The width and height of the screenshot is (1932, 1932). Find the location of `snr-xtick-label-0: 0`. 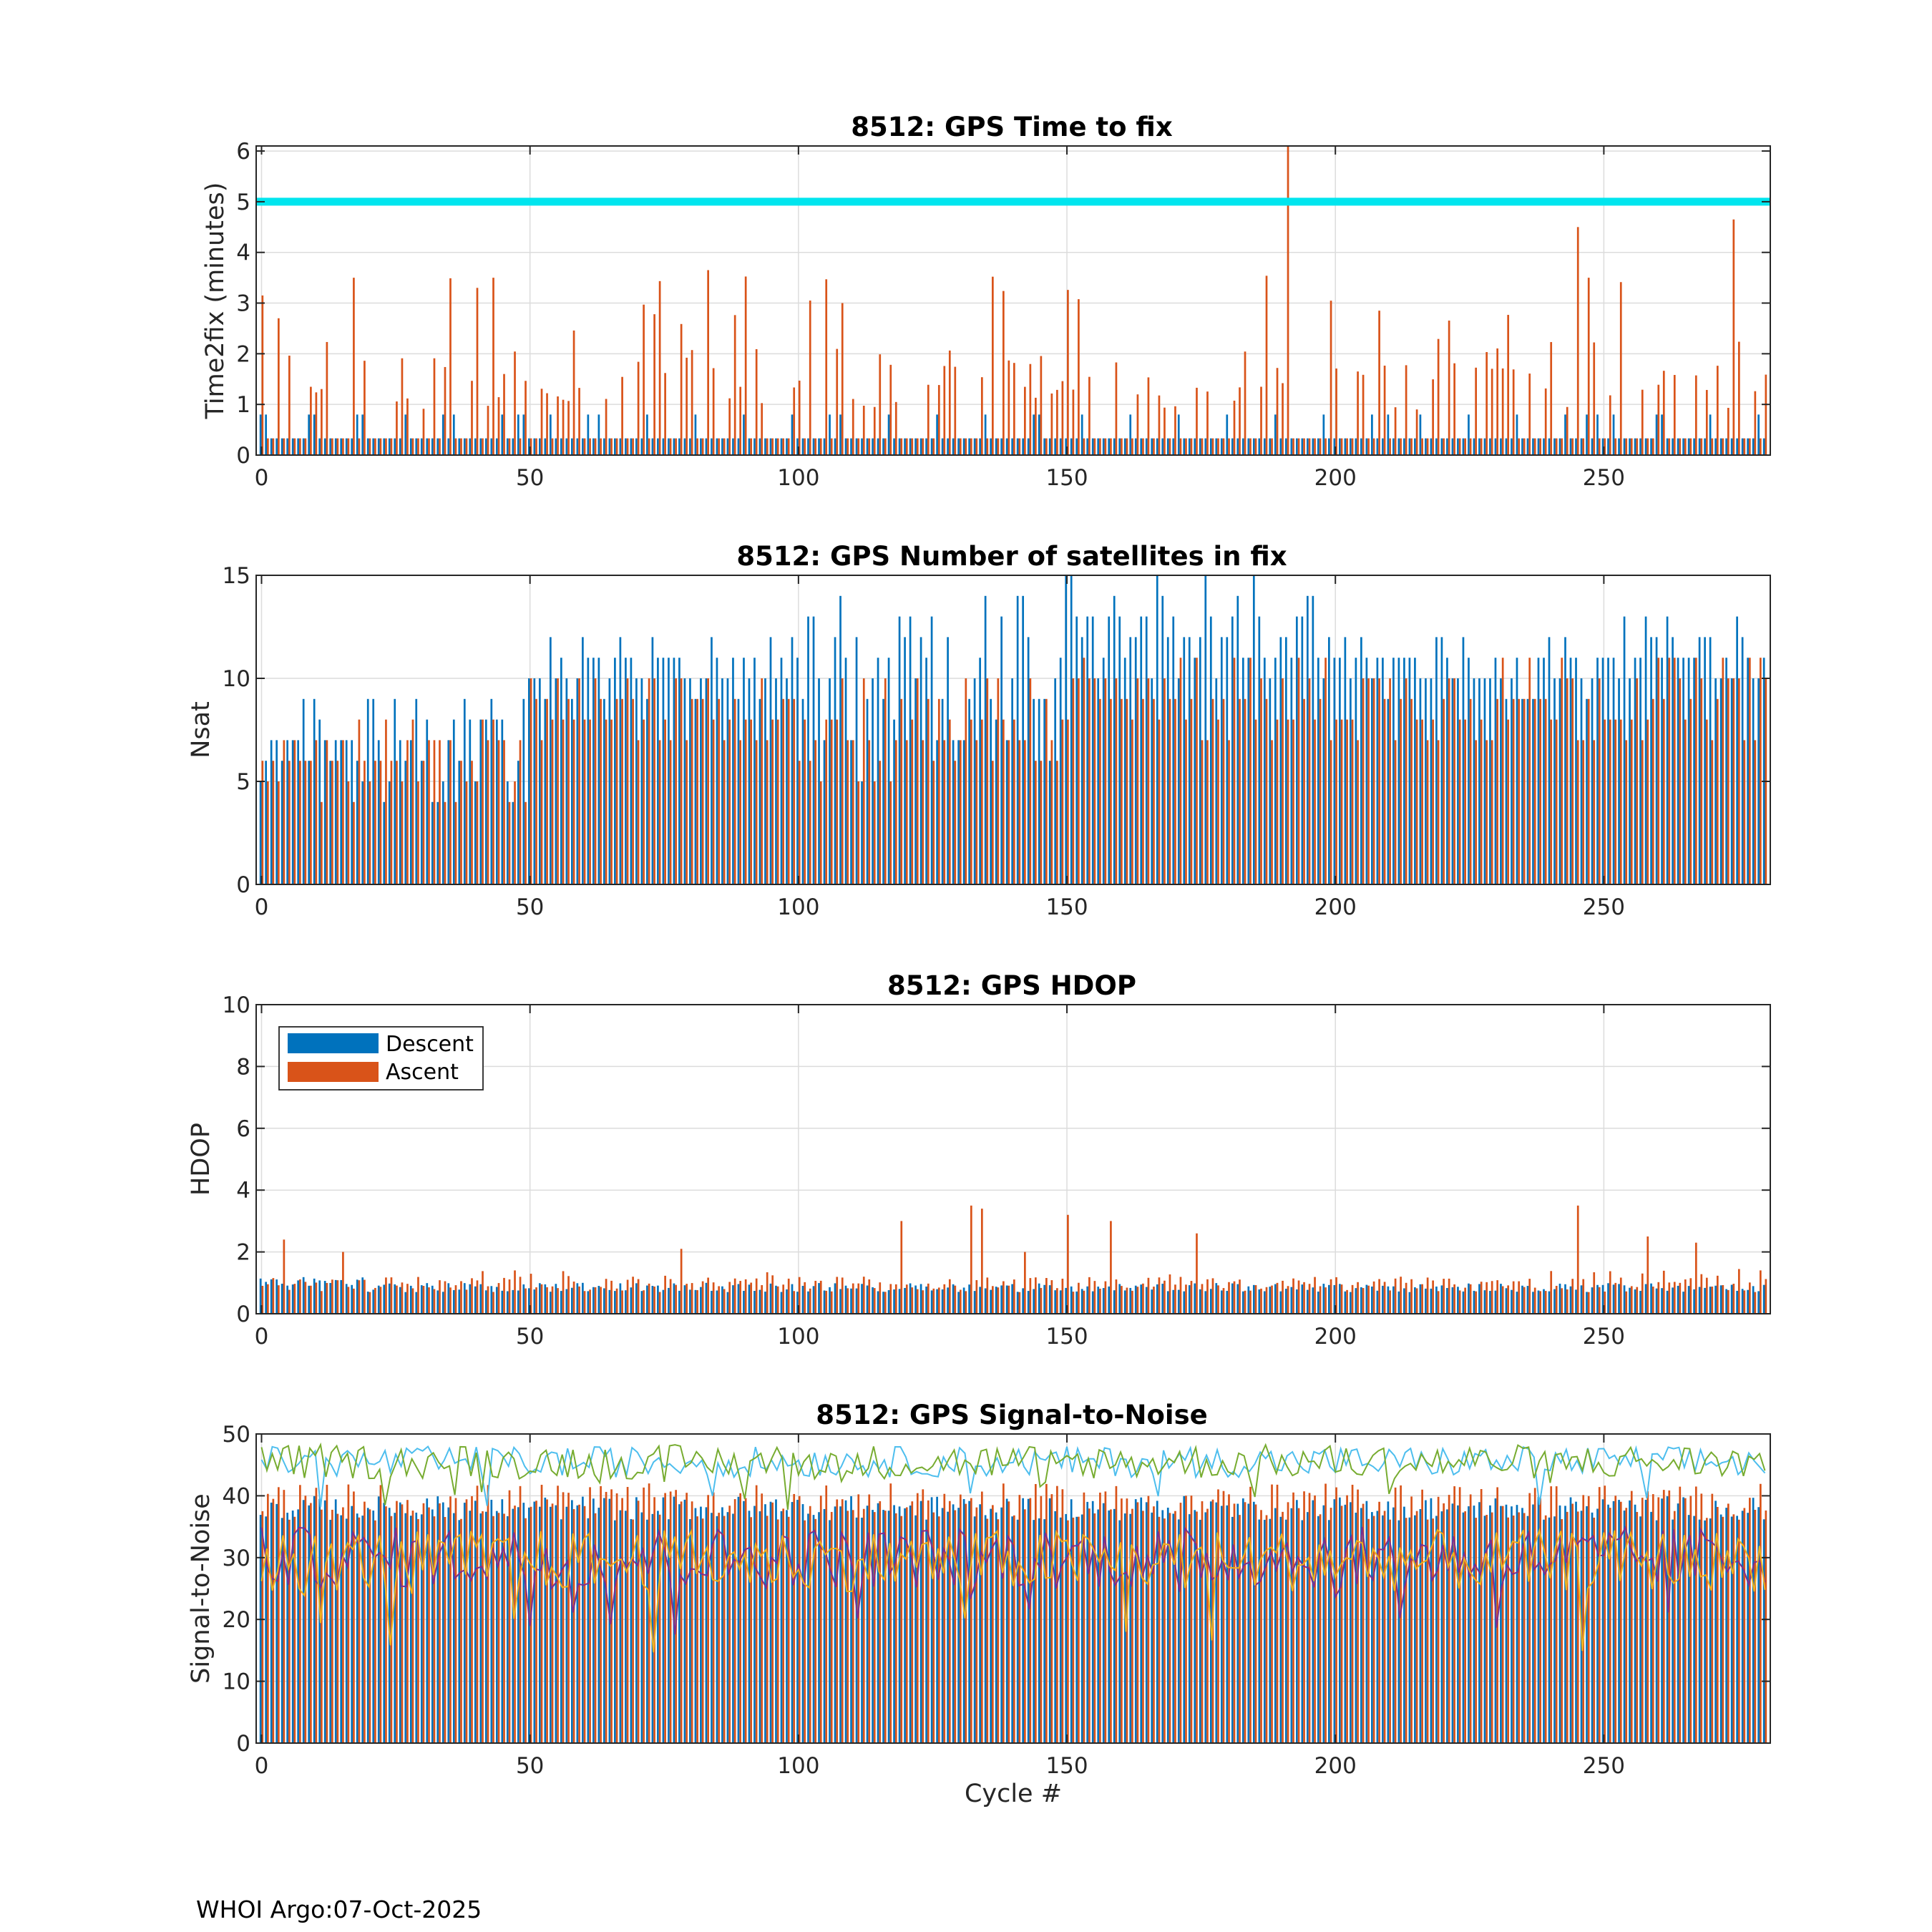

snr-xtick-label-0: 0 is located at coordinates (262, 1766).